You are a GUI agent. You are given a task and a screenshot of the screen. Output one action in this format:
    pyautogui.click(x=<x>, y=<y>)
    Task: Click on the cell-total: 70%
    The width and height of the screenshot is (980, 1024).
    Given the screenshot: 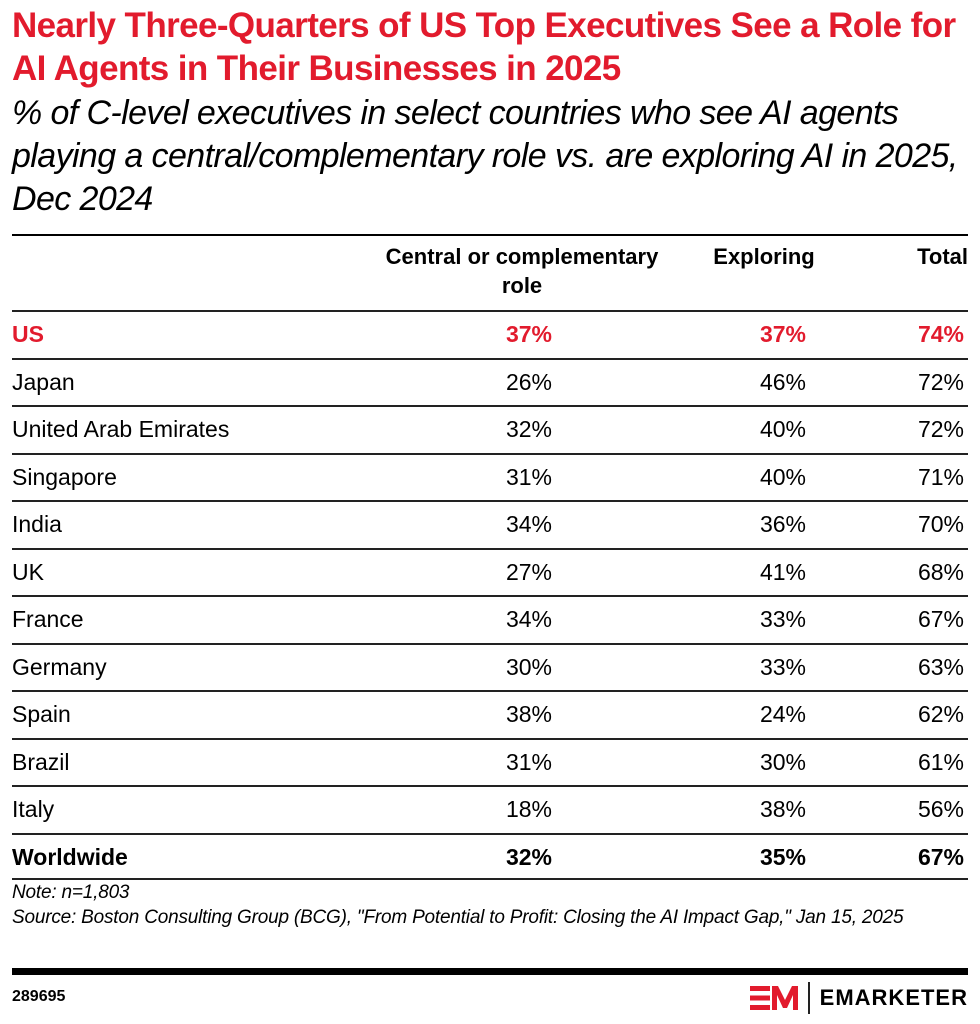 What is the action you would take?
    pyautogui.click(x=940, y=524)
    